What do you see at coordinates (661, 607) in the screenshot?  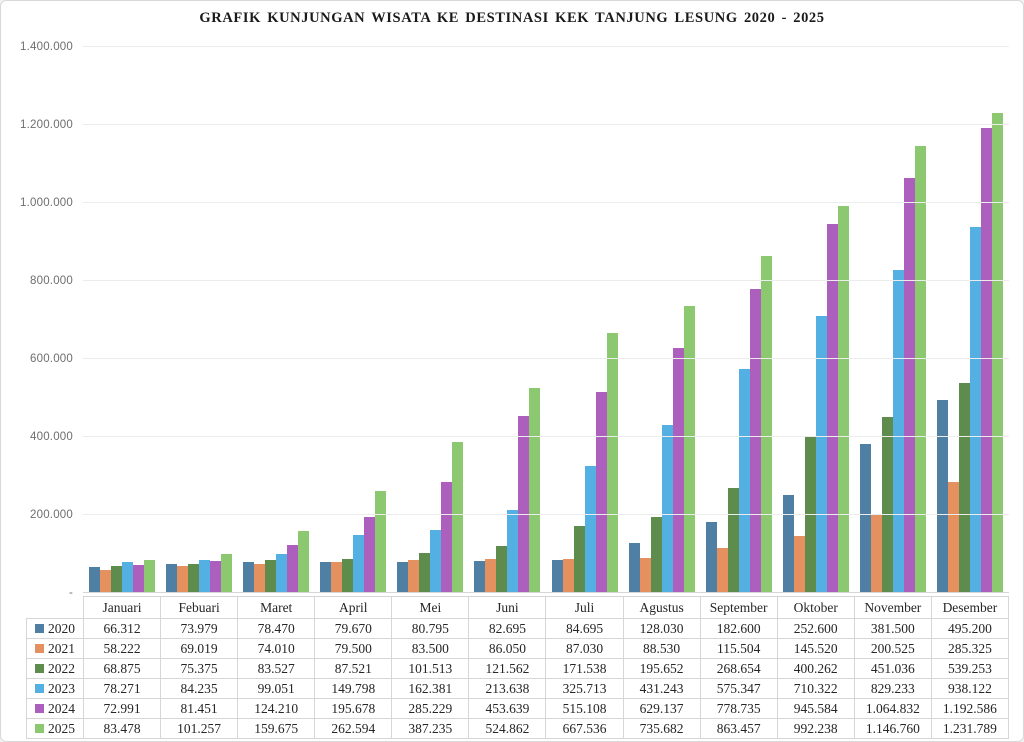 I see `month-header-agustus: Agustus` at bounding box center [661, 607].